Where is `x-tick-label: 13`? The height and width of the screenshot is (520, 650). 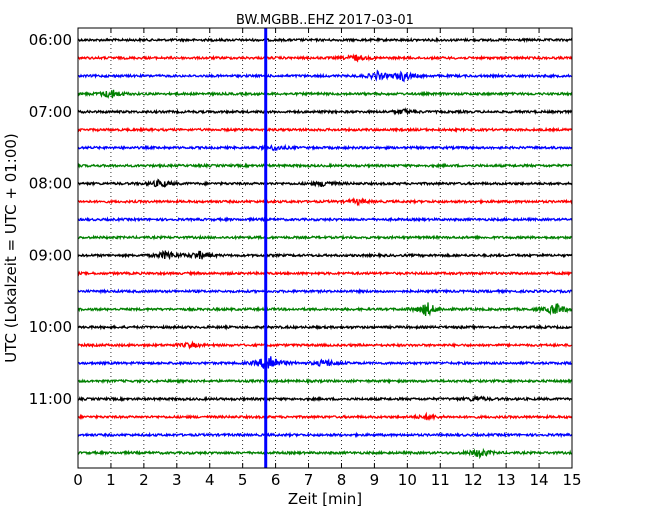 x-tick-label: 13 is located at coordinates (506, 480).